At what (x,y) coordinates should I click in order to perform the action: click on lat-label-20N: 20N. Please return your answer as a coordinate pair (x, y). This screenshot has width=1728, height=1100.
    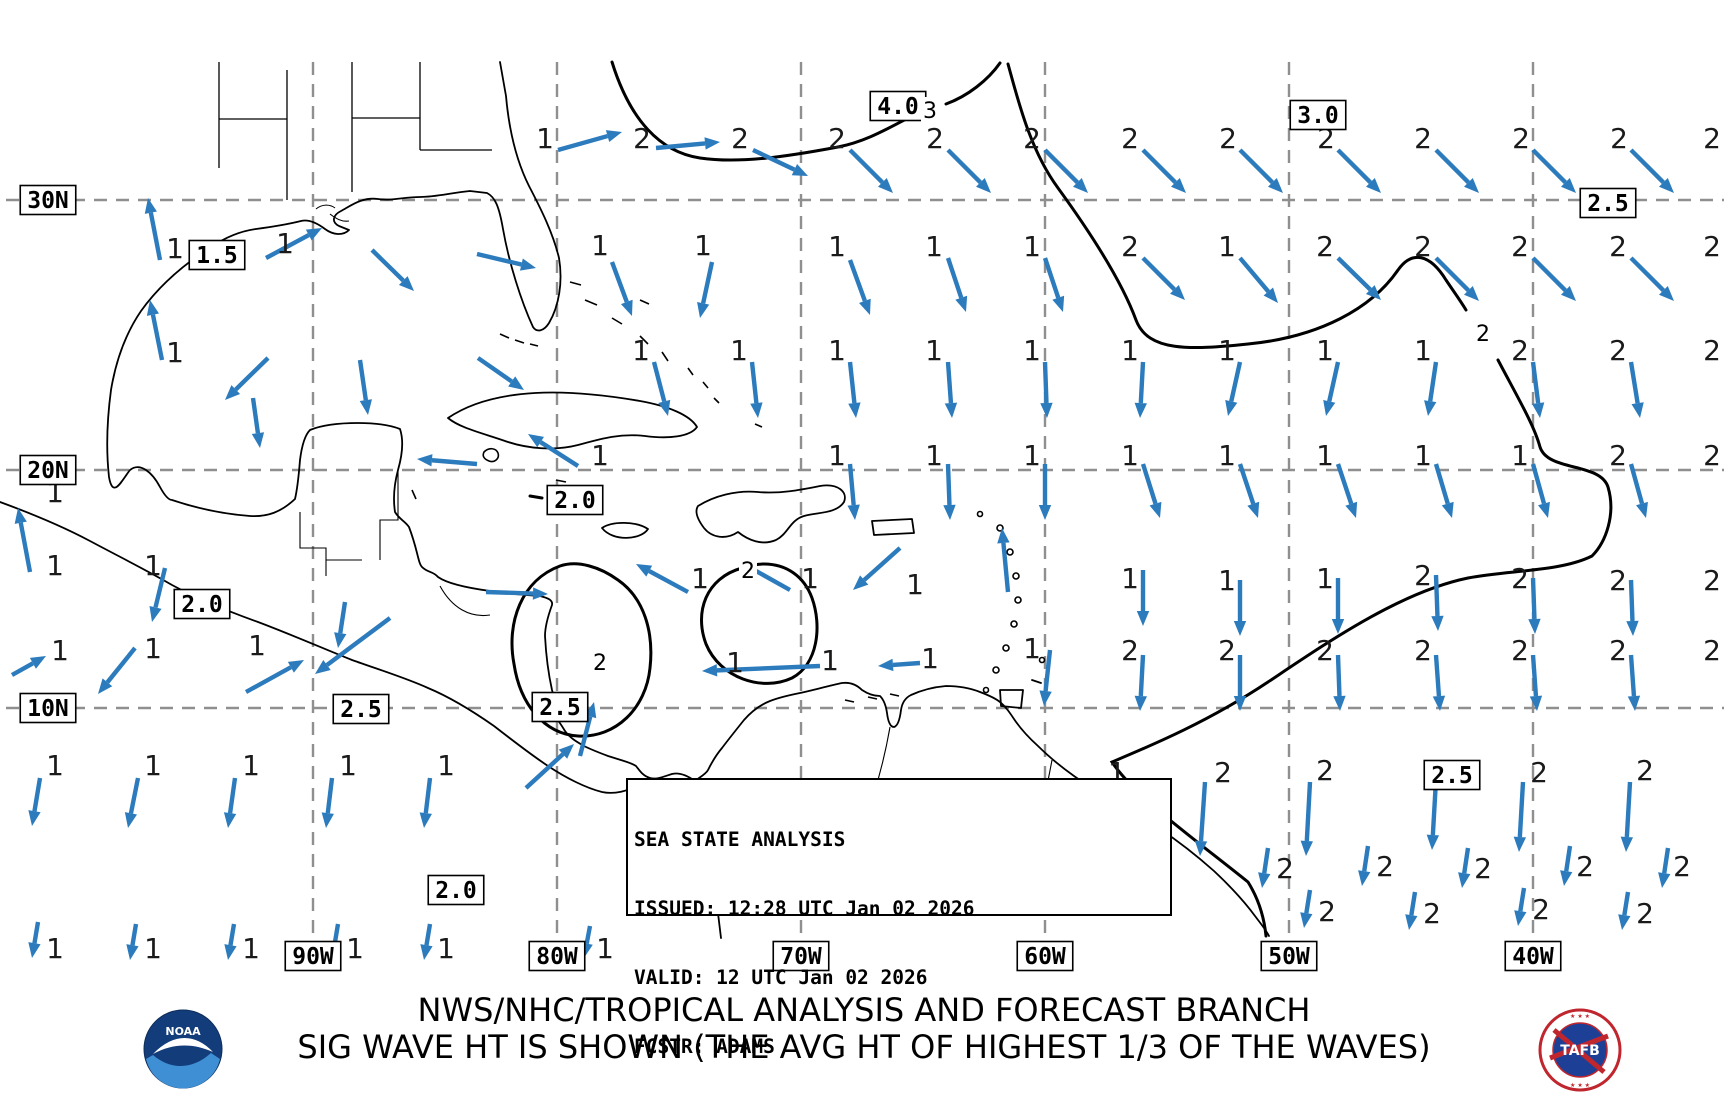
    Looking at the image, I should click on (48, 471).